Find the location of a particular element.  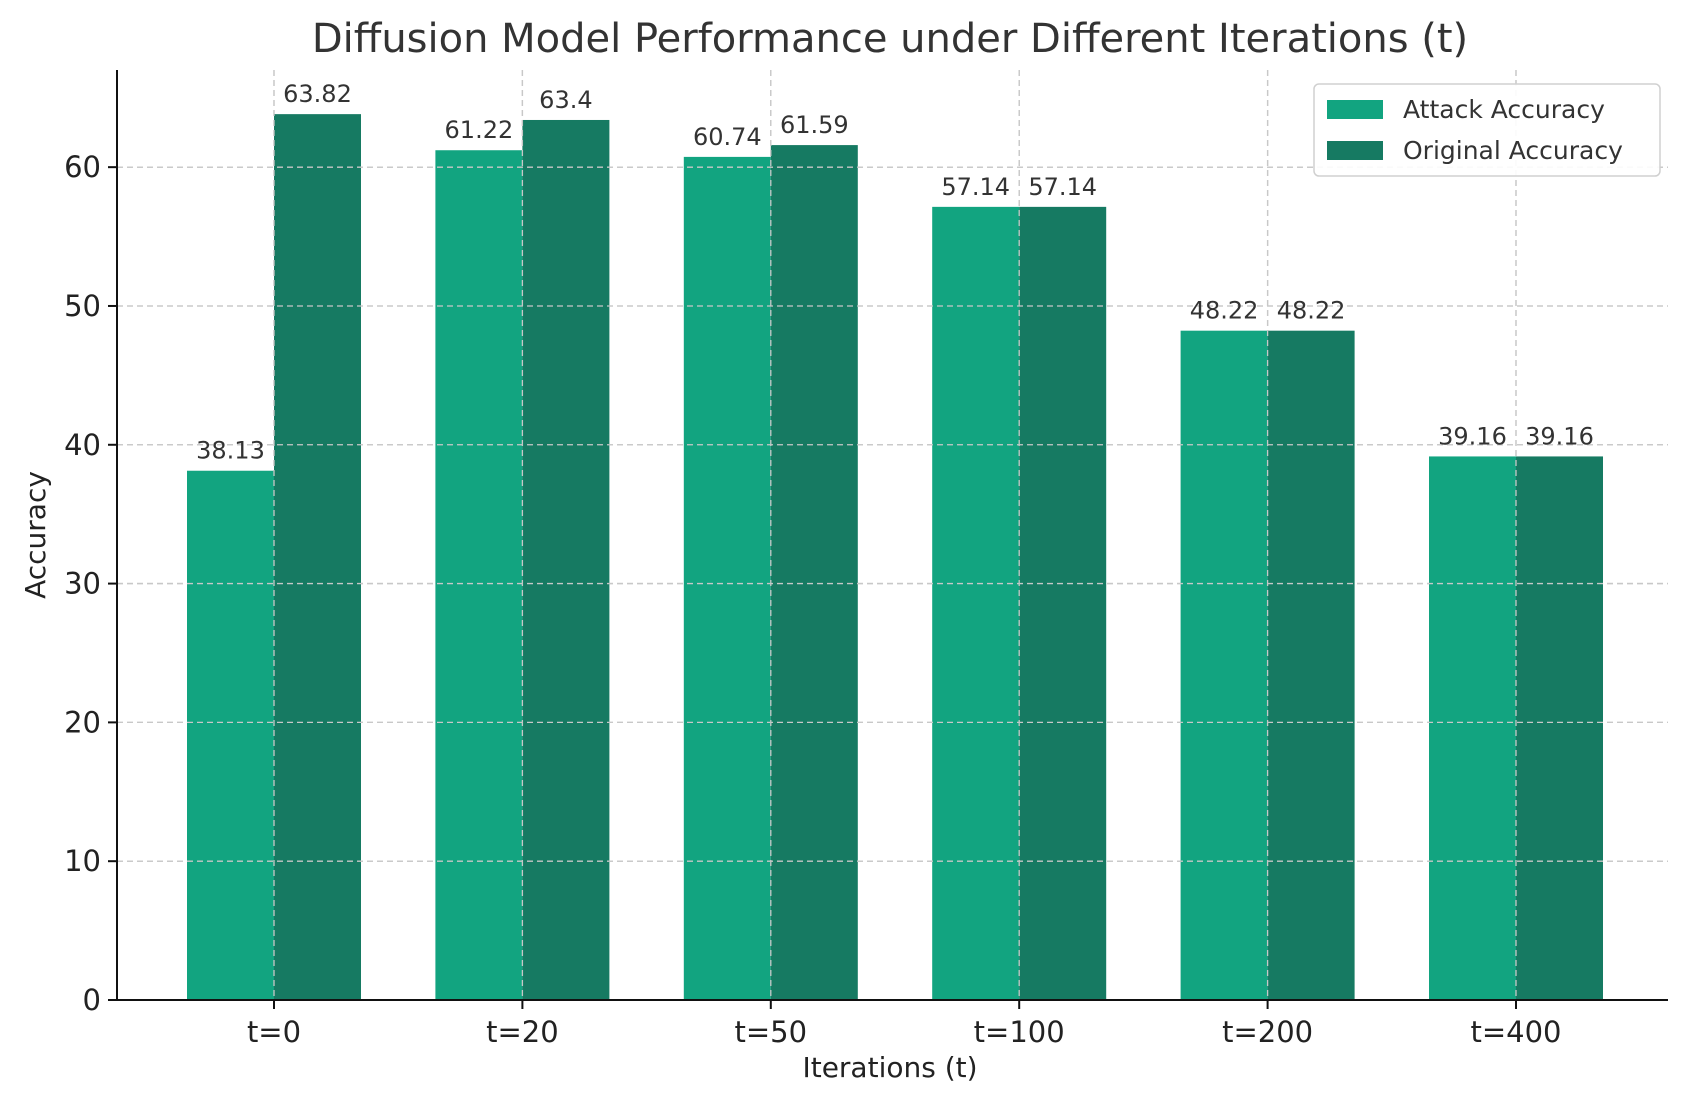

legend: Attack Accuracy Original Accuracy is located at coordinates (1487, 130).